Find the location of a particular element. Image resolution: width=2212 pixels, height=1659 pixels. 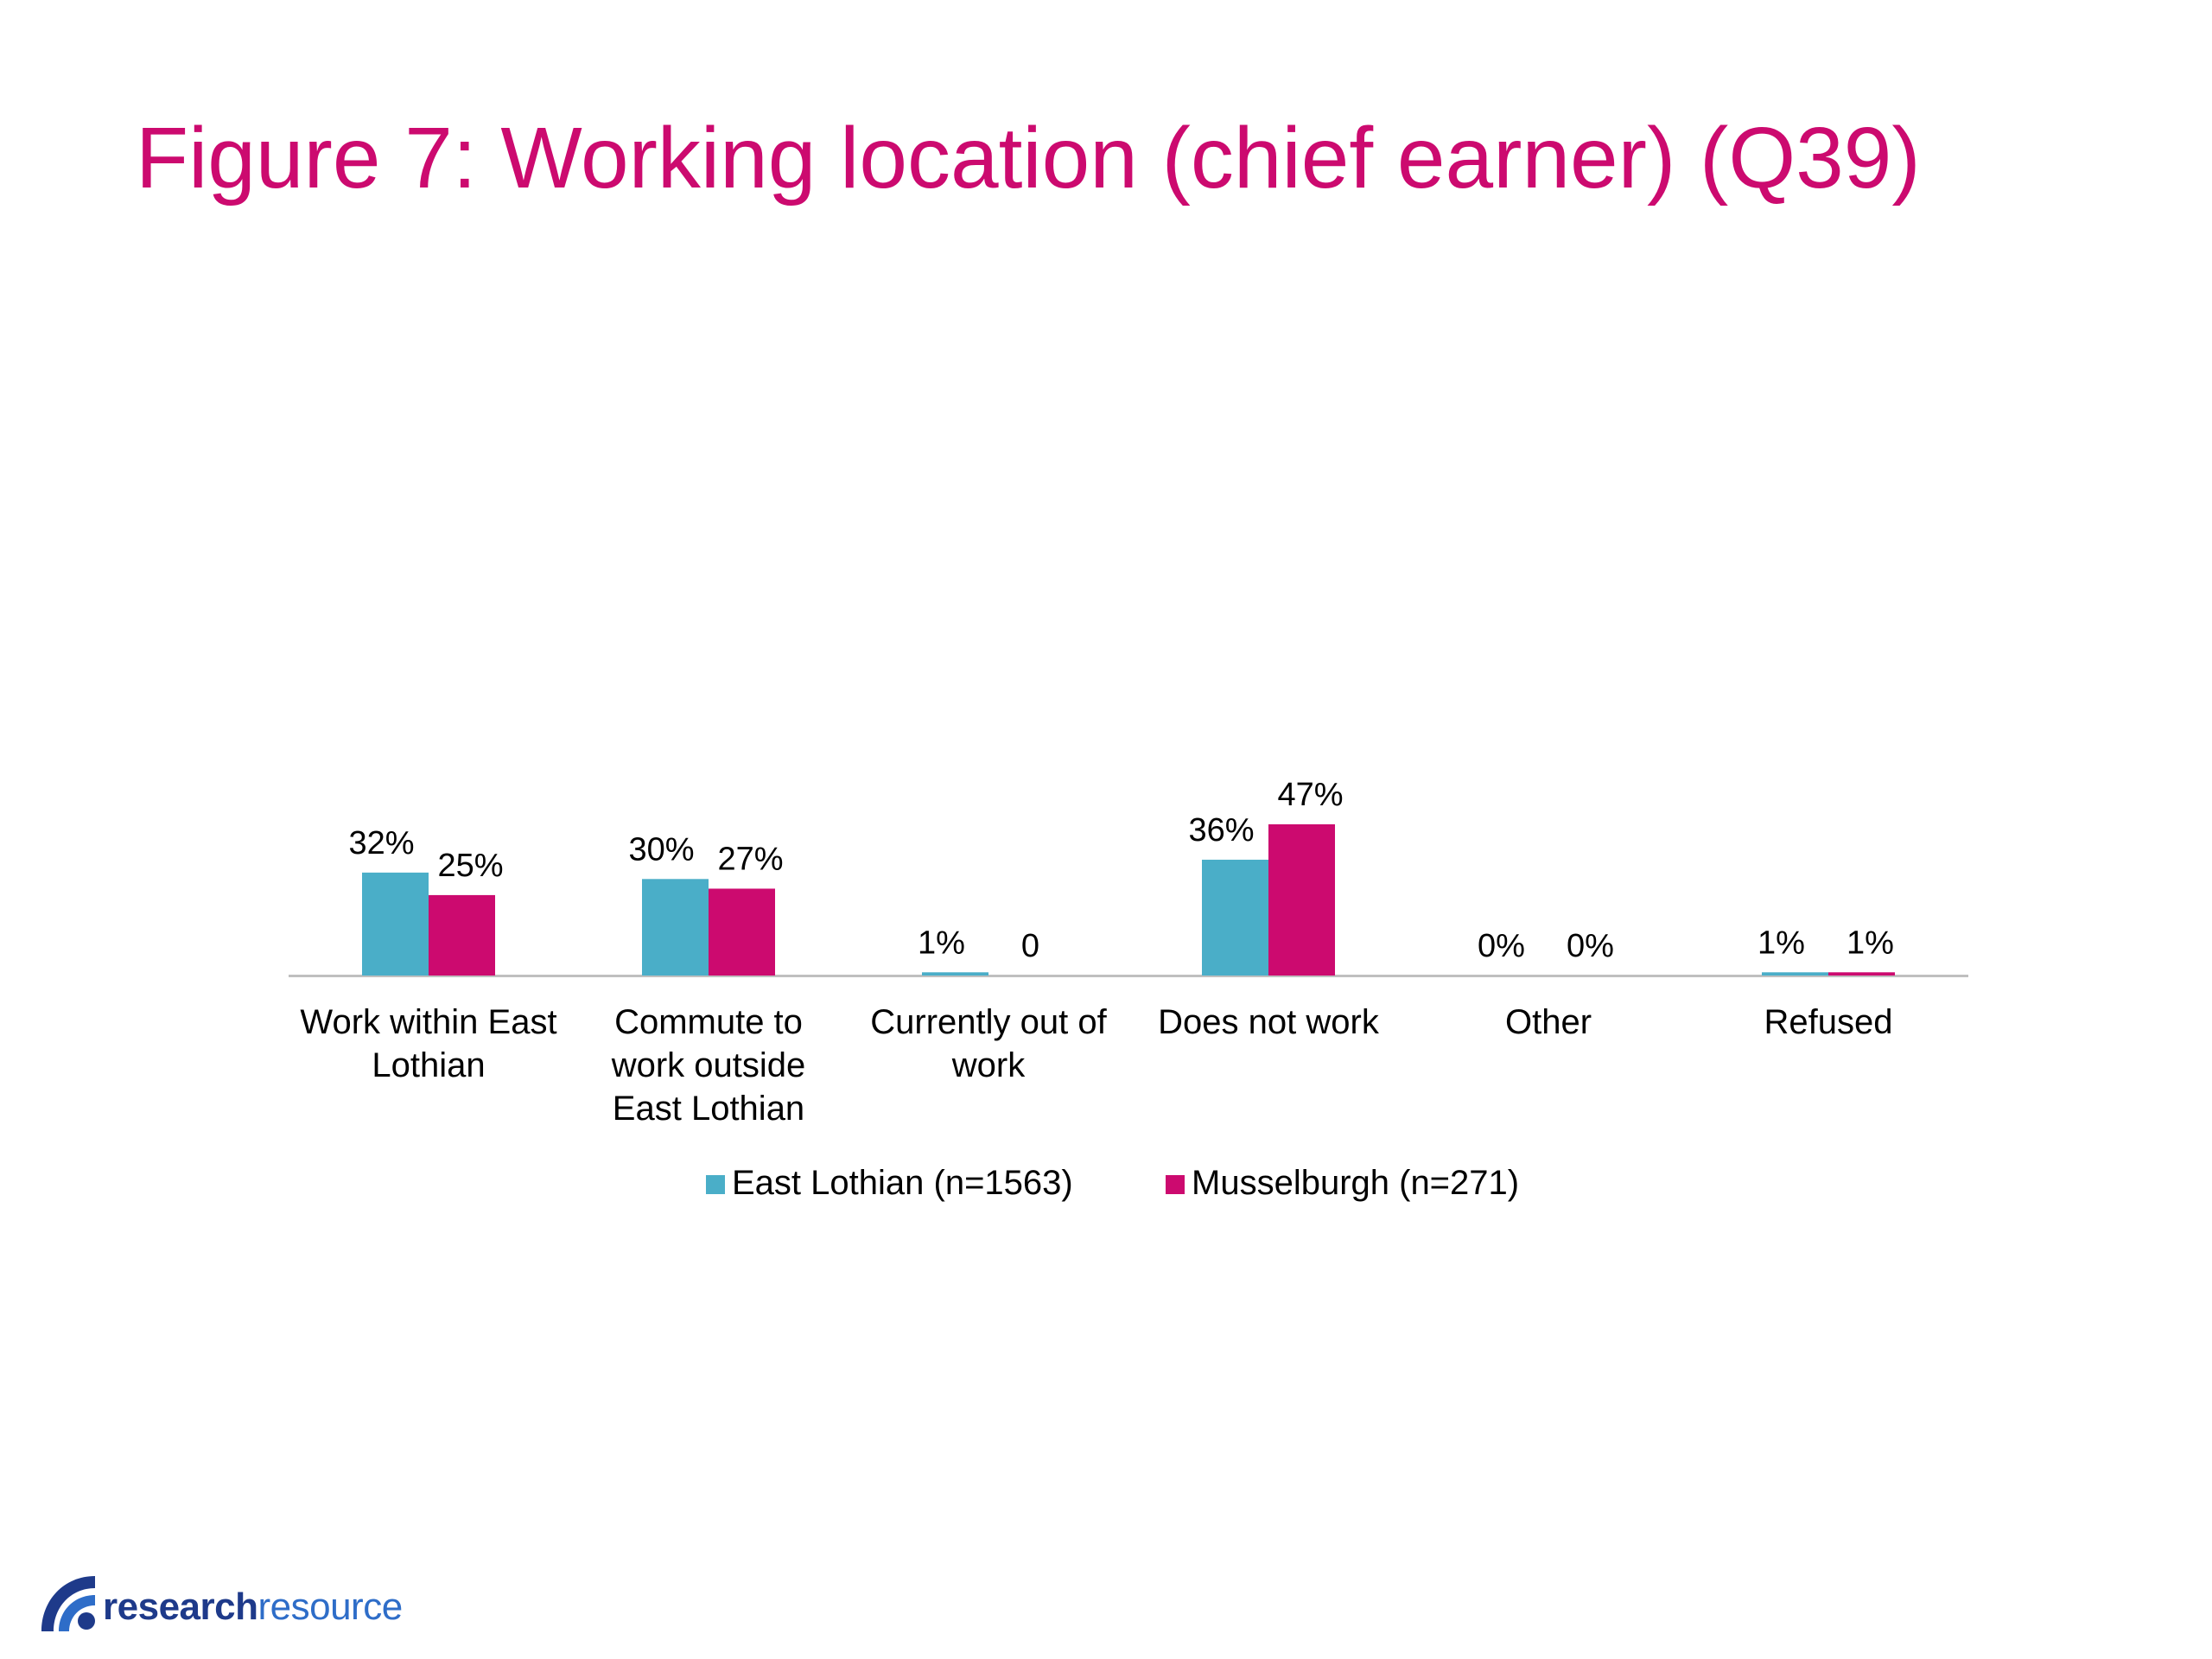

legend-swatch-east-lothian is located at coordinates (715, 1184).